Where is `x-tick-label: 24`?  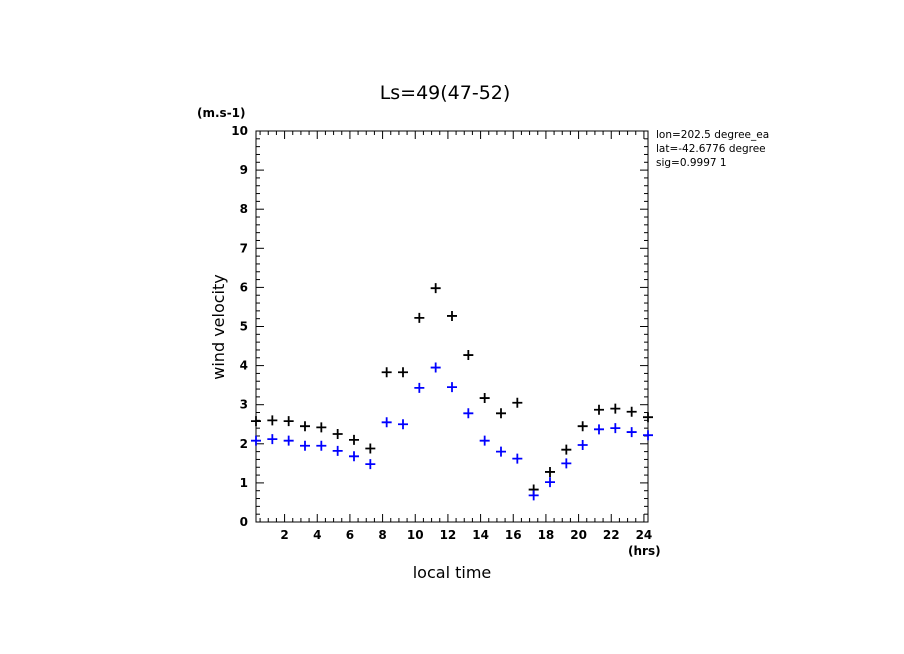
x-tick-label: 24 is located at coordinates (644, 535).